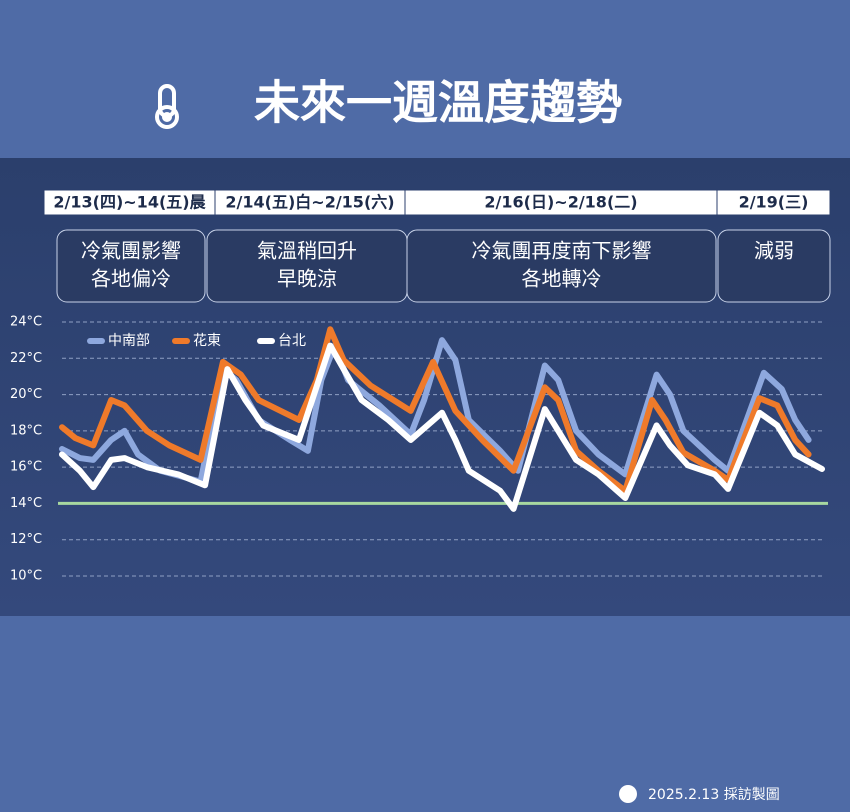 This screenshot has height=812, width=850. What do you see at coordinates (26, 539) in the screenshot?
I see `y-tick-label: 12°C` at bounding box center [26, 539].